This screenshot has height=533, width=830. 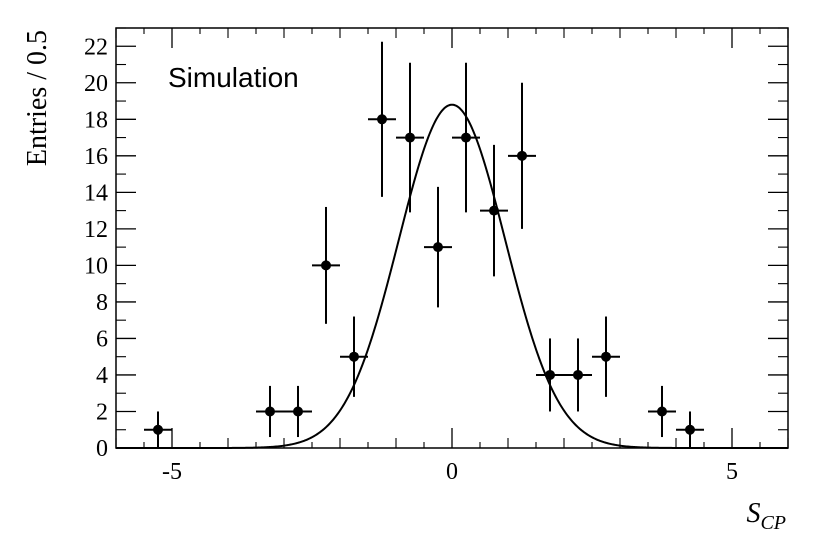 What do you see at coordinates (102, 449) in the screenshot?
I see `y-tick-label: 0` at bounding box center [102, 449].